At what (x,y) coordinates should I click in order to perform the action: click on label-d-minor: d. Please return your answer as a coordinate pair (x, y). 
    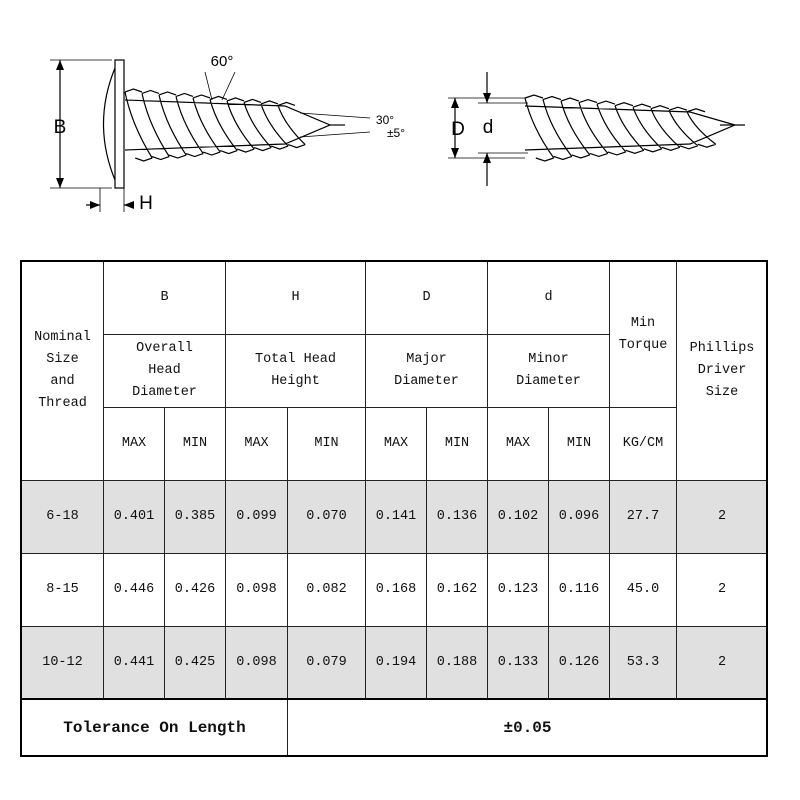
    Looking at the image, I should click on (488, 127).